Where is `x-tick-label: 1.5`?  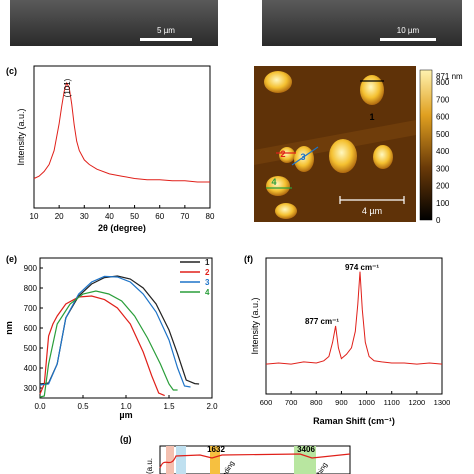
x-tick-label: 1.5 is located at coordinates (169, 406).